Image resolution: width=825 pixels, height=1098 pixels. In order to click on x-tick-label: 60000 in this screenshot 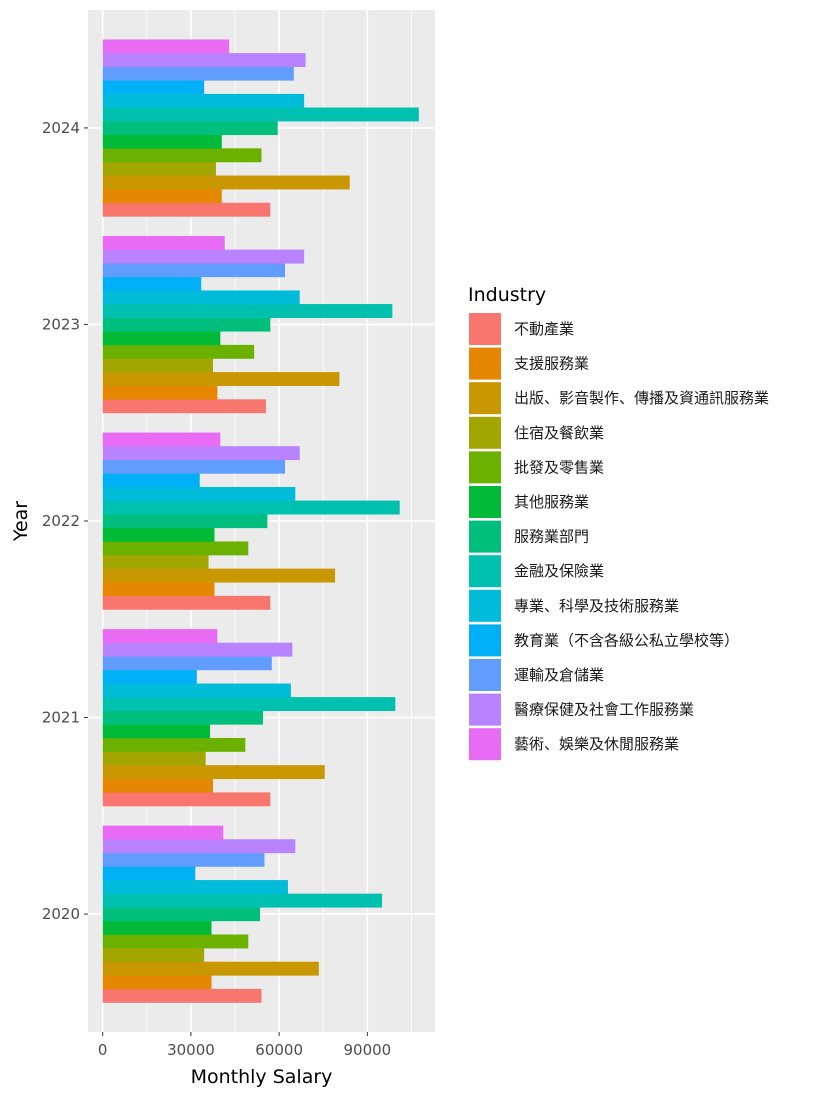, I will do `click(279, 1050)`.